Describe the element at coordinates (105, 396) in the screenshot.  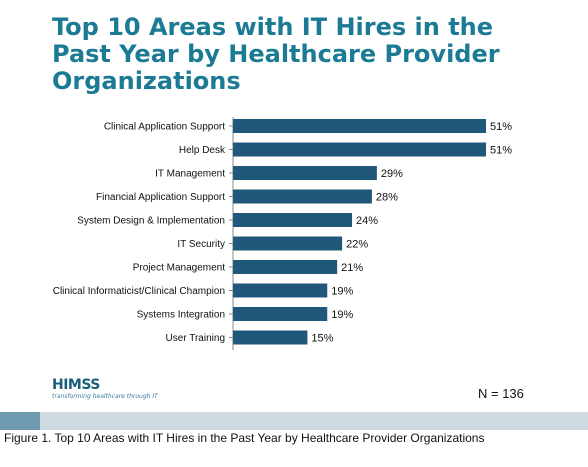
I see `logo-tagline: transforming healthcare through IT` at that location.